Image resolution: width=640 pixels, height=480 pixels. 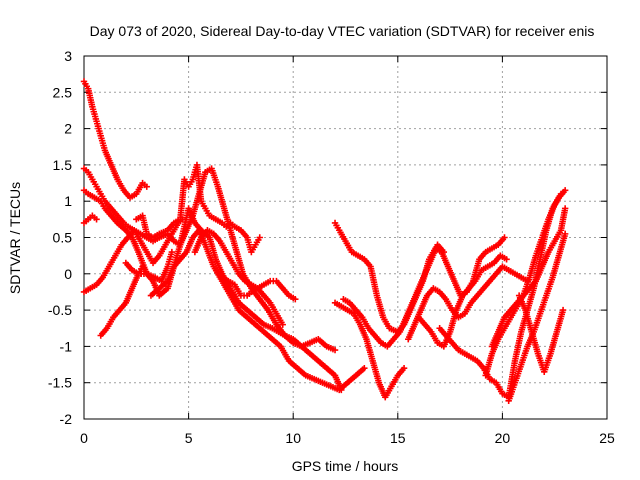 I want to click on x-tick-label: 20, so click(x=503, y=438).